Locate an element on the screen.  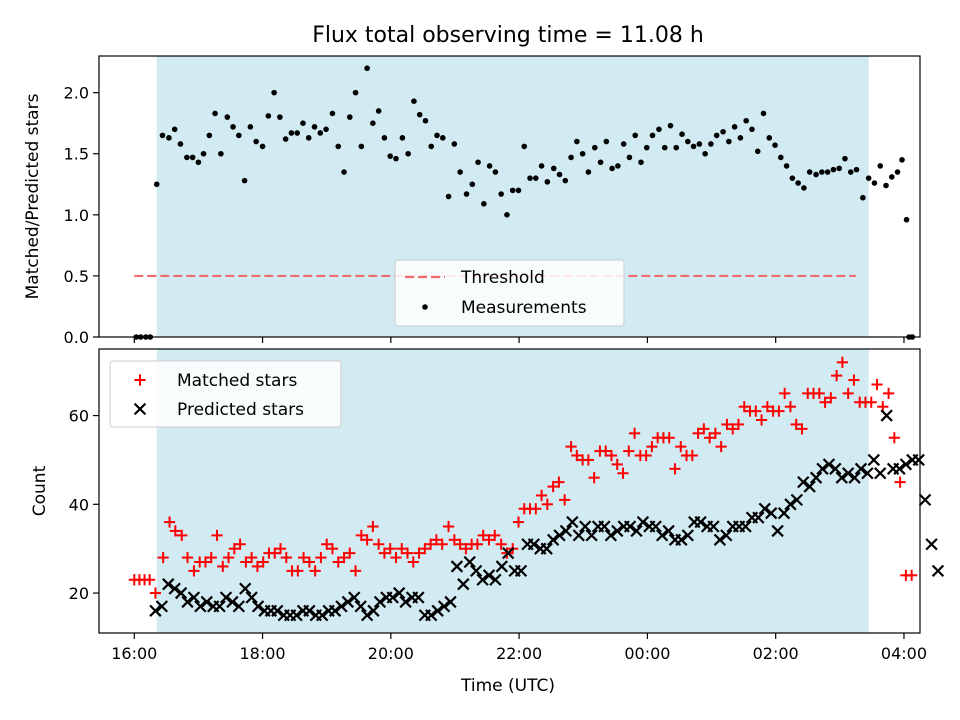
x-tick-label: 04:00 is located at coordinates (904, 653).